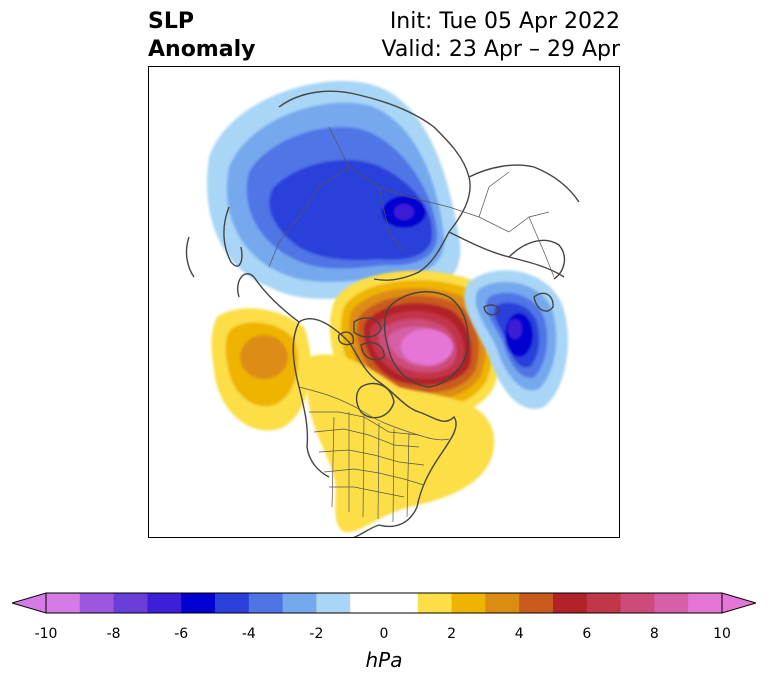 The height and width of the screenshot is (684, 768). I want to click on colorbar-tick-label: -2, so click(316, 634).